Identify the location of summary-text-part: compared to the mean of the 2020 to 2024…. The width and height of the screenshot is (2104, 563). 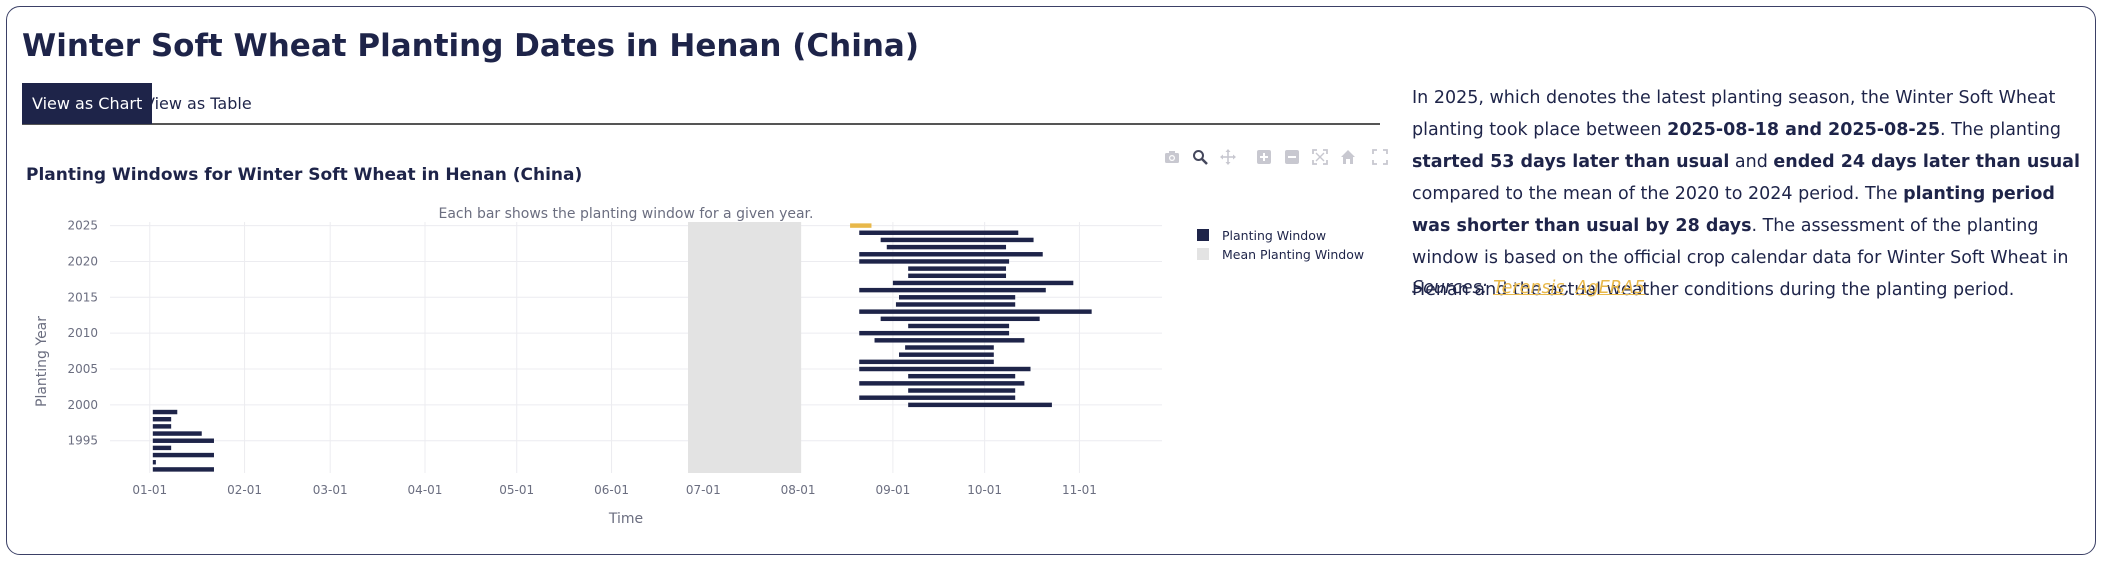
(1658, 194).